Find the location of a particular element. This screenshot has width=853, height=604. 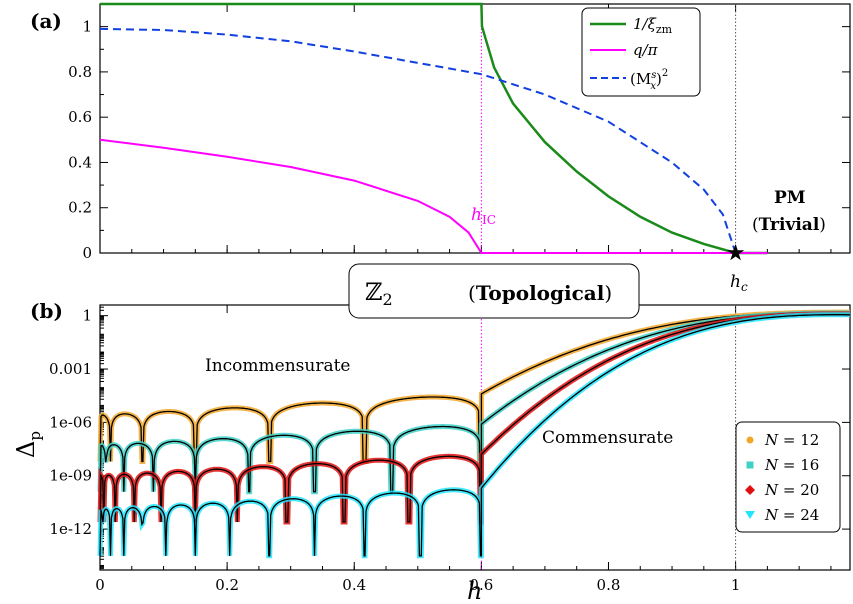

z2-box-frame is located at coordinates (494, 291).